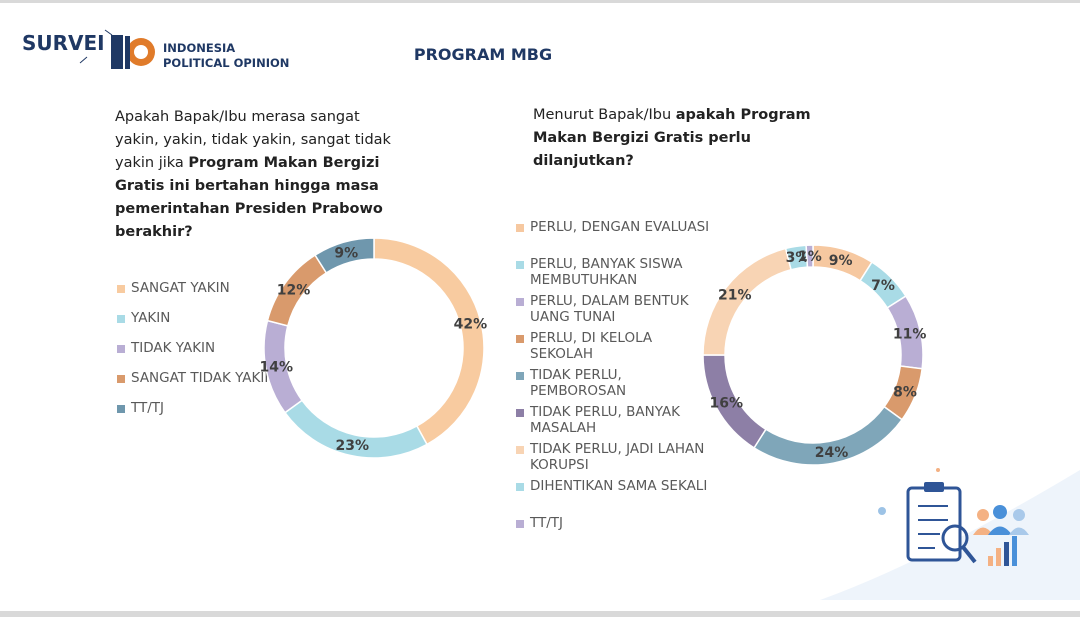 The image size is (1080, 617). I want to click on legend-item: TIDAK YAKIN, so click(207, 355).